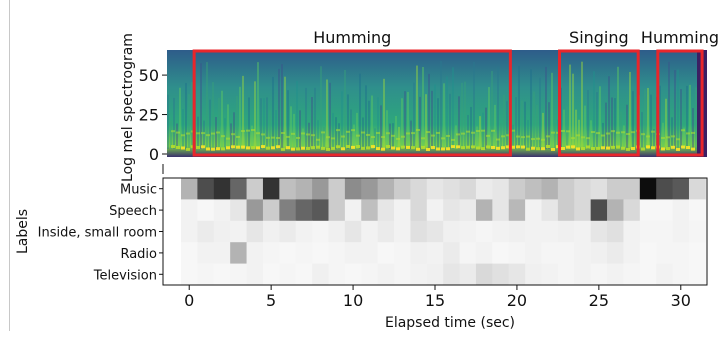 The width and height of the screenshot is (721, 337). Describe the element at coordinates (599, 37) in the screenshot. I see `annotation-label: Singing` at that location.